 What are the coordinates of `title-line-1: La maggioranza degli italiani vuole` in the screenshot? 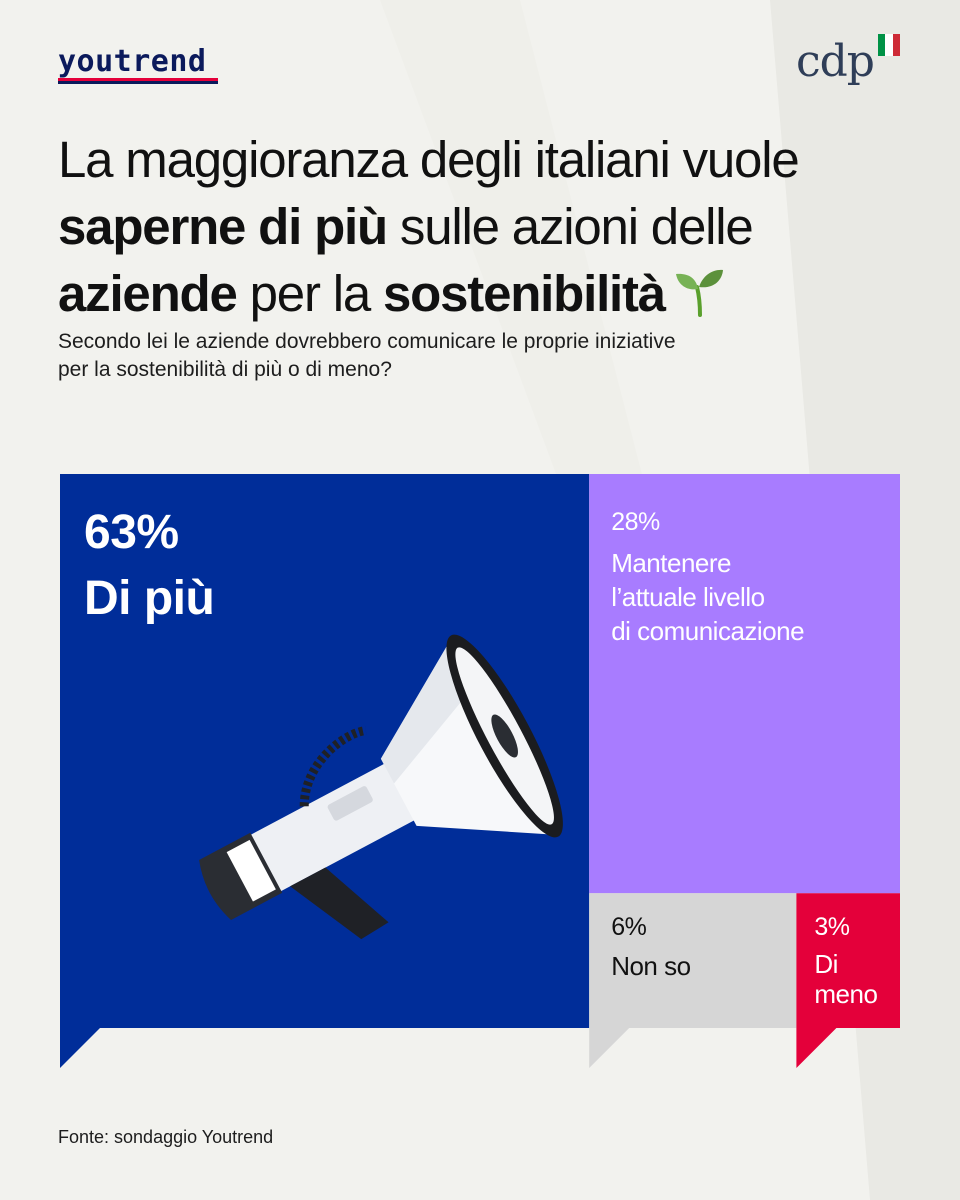 It's located at (488, 159).